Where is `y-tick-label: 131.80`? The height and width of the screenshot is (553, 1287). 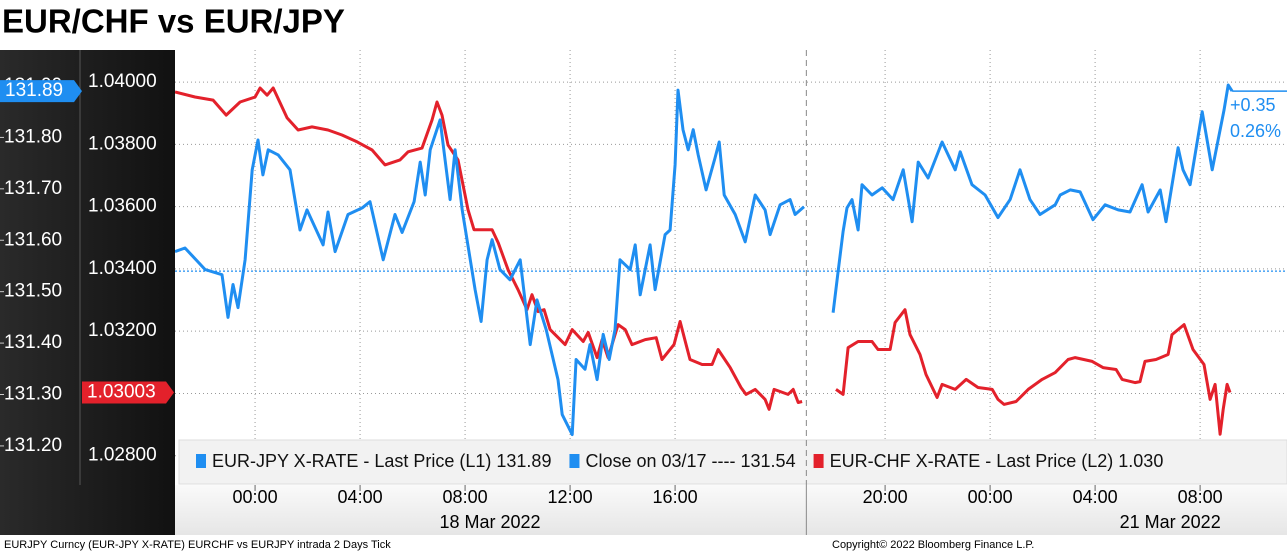
y-tick-label: 131.80 is located at coordinates (33, 136).